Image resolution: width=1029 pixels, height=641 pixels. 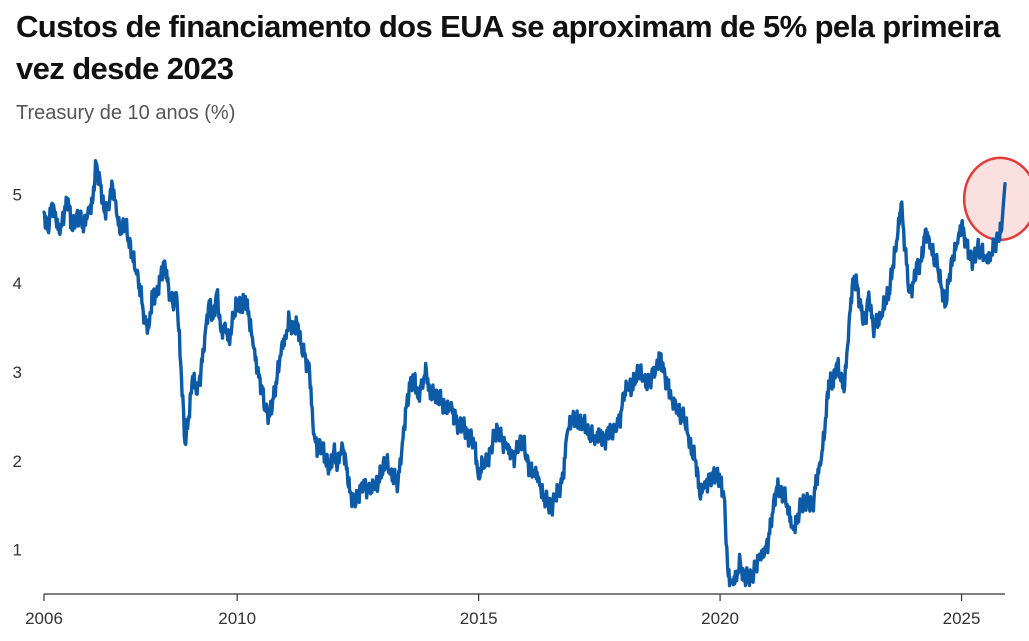 What do you see at coordinates (17, 194) in the screenshot?
I see `y-tick-label: 5` at bounding box center [17, 194].